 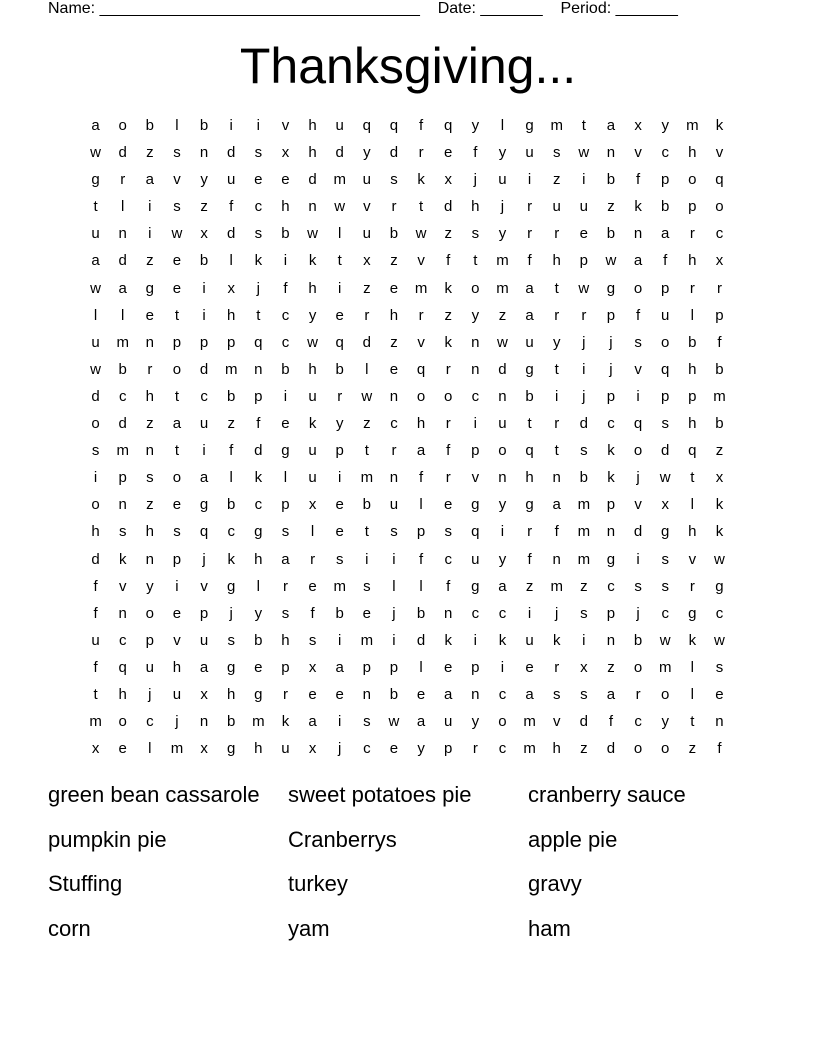 What do you see at coordinates (85, 883) in the screenshot?
I see `word-list-item: Stuffing` at bounding box center [85, 883].